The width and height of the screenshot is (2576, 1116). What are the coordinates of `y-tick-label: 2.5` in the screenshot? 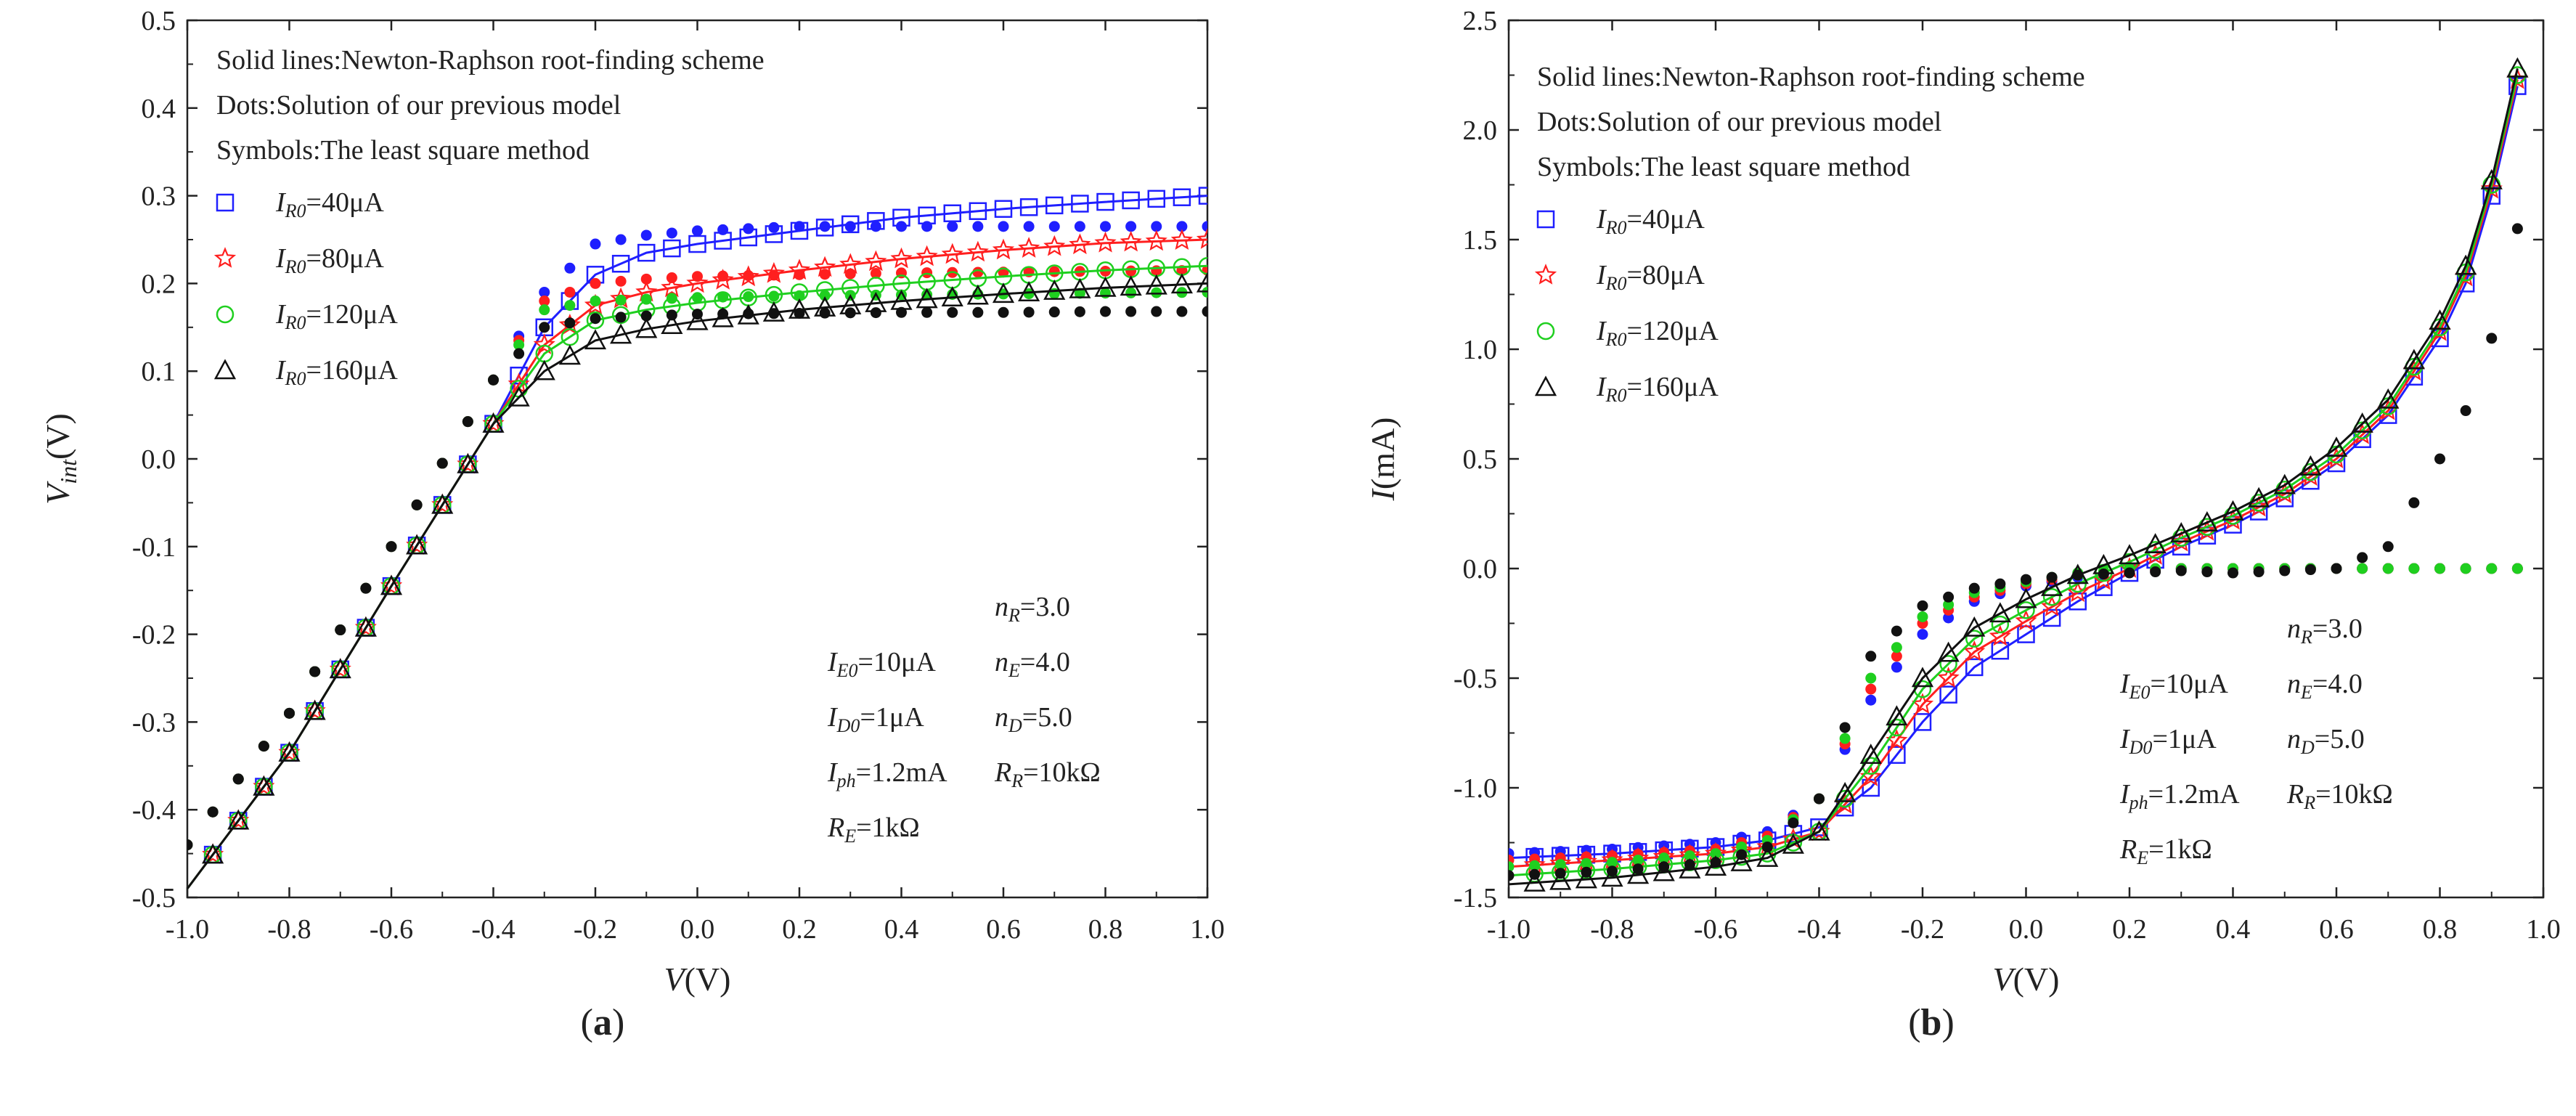 It's located at (1480, 21).